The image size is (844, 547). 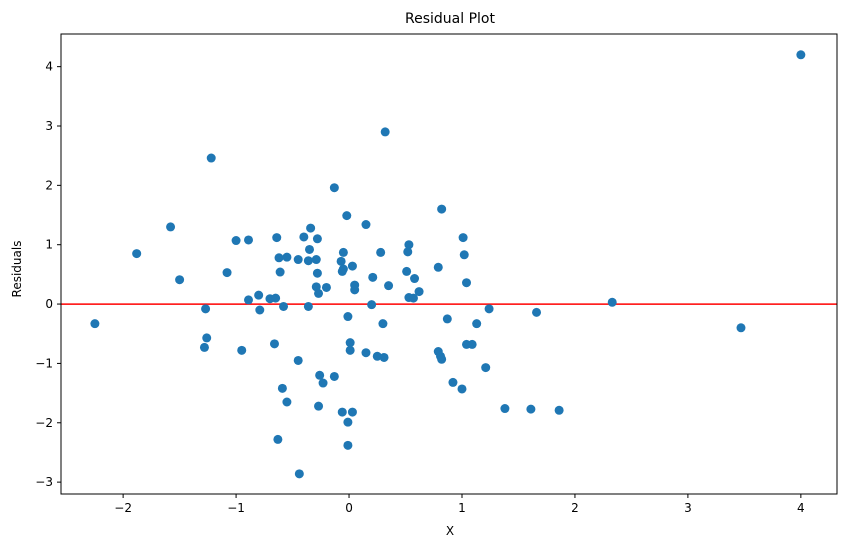 What do you see at coordinates (801, 508) in the screenshot?
I see `x-tick-label: 4` at bounding box center [801, 508].